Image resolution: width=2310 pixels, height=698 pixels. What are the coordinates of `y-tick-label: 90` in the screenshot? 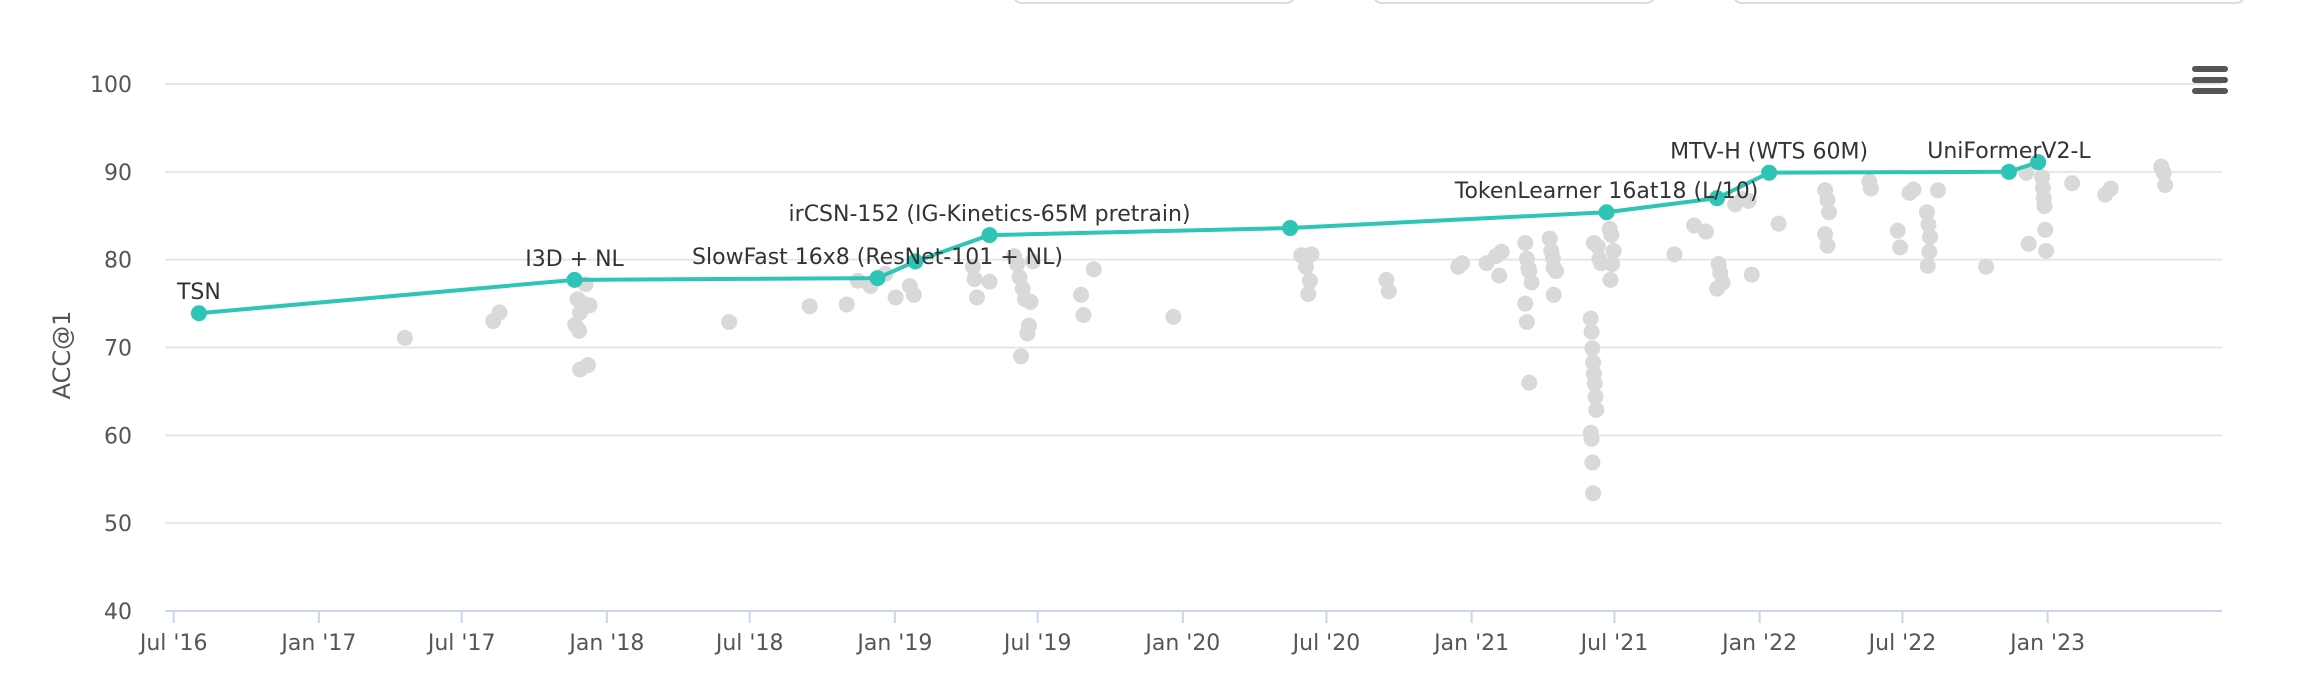 It's located at (118, 173).